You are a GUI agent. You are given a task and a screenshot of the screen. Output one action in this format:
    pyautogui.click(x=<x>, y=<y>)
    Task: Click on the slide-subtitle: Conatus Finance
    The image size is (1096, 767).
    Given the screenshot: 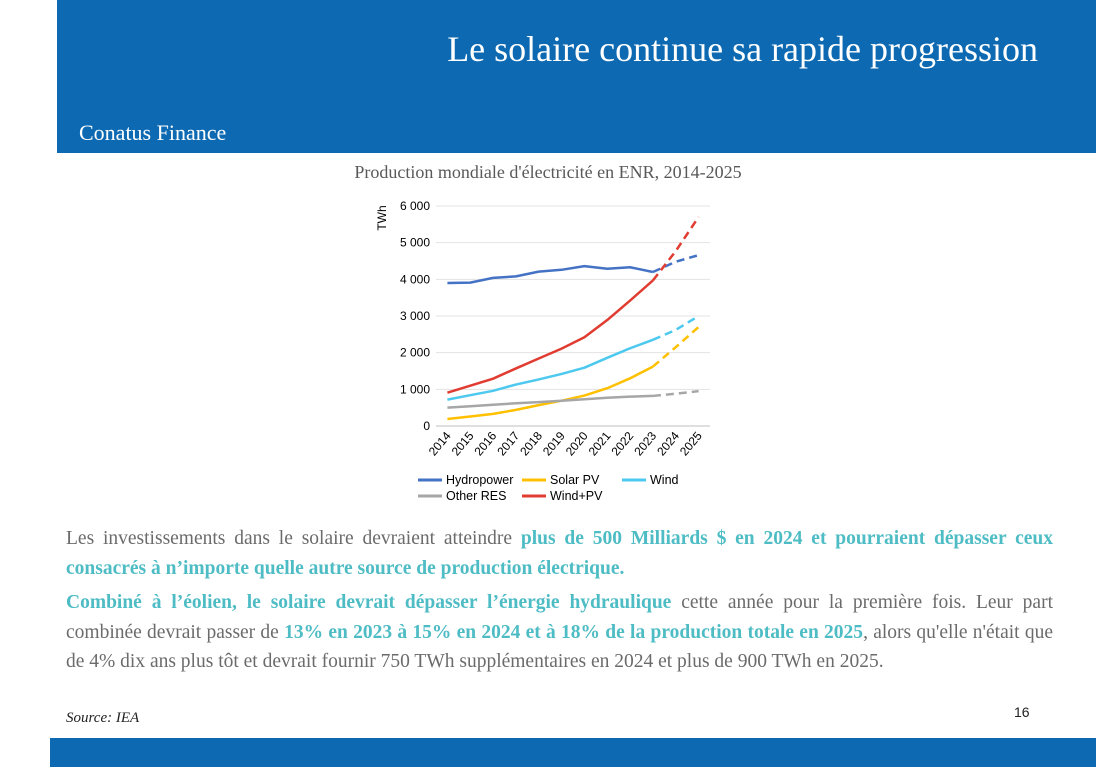 What is the action you would take?
    pyautogui.click(x=153, y=132)
    